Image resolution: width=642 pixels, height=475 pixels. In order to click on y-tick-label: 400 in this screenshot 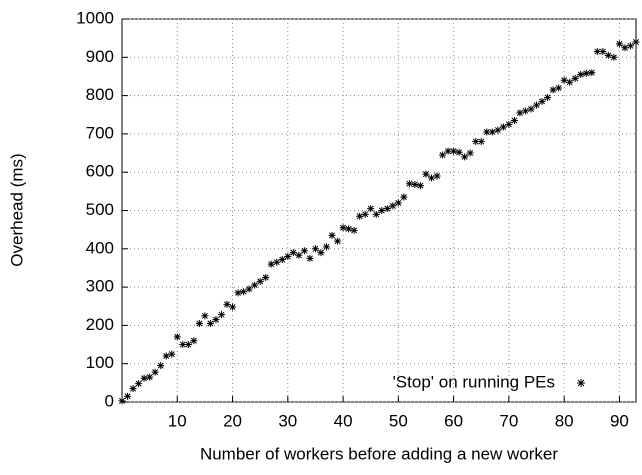, I will do `click(100, 247)`.